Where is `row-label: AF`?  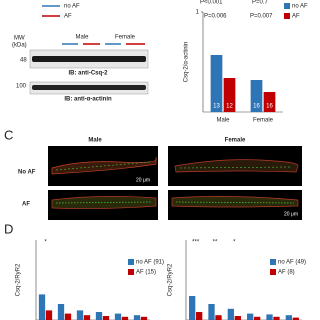
row-label: AF is located at coordinates (26, 205).